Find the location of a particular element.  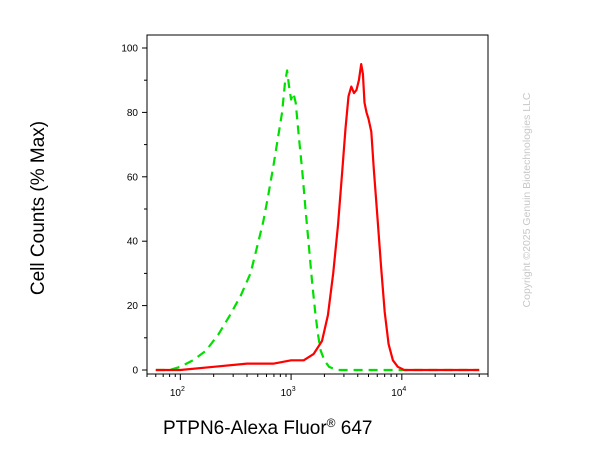

y-axis-ticks: 0 20 40 60 80 100 is located at coordinates (134, 210).